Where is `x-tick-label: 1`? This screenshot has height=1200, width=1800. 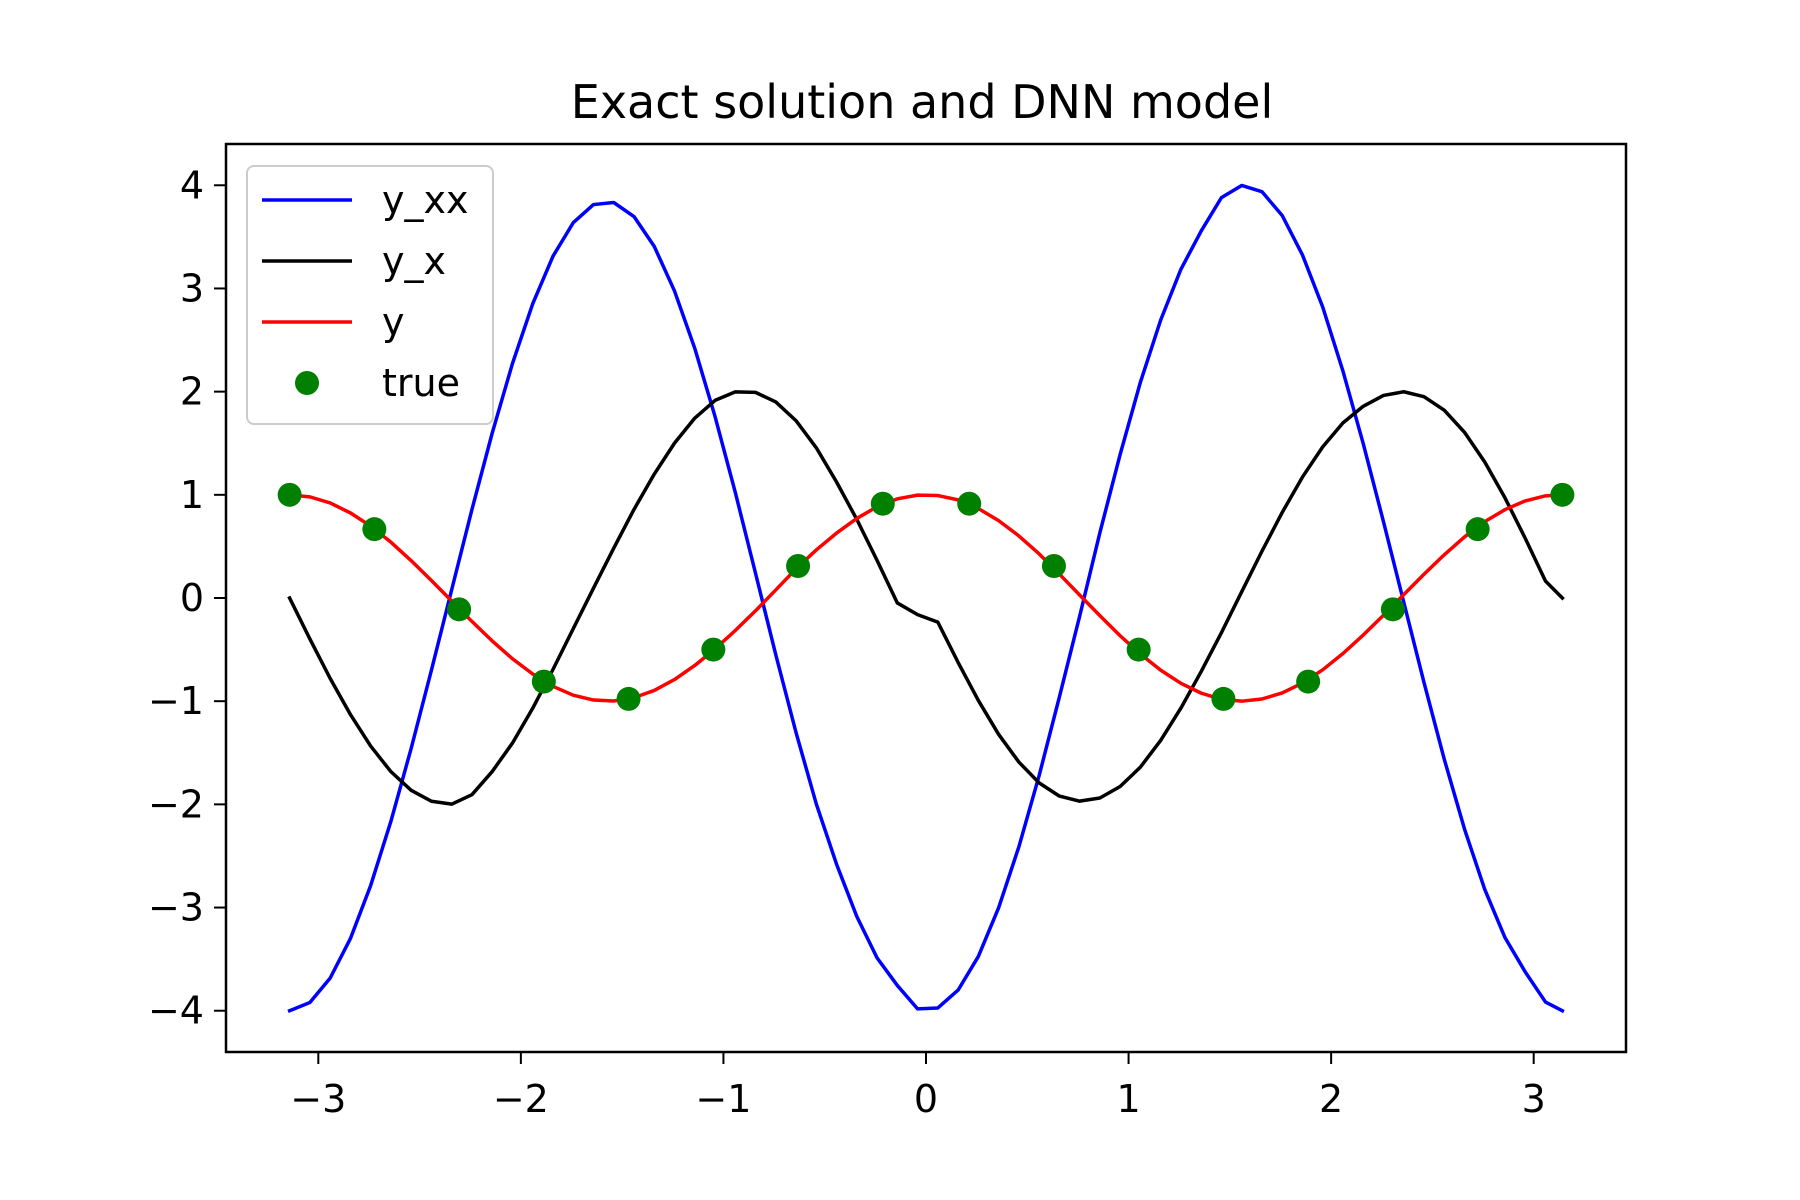 x-tick-label: 1 is located at coordinates (1128, 1099).